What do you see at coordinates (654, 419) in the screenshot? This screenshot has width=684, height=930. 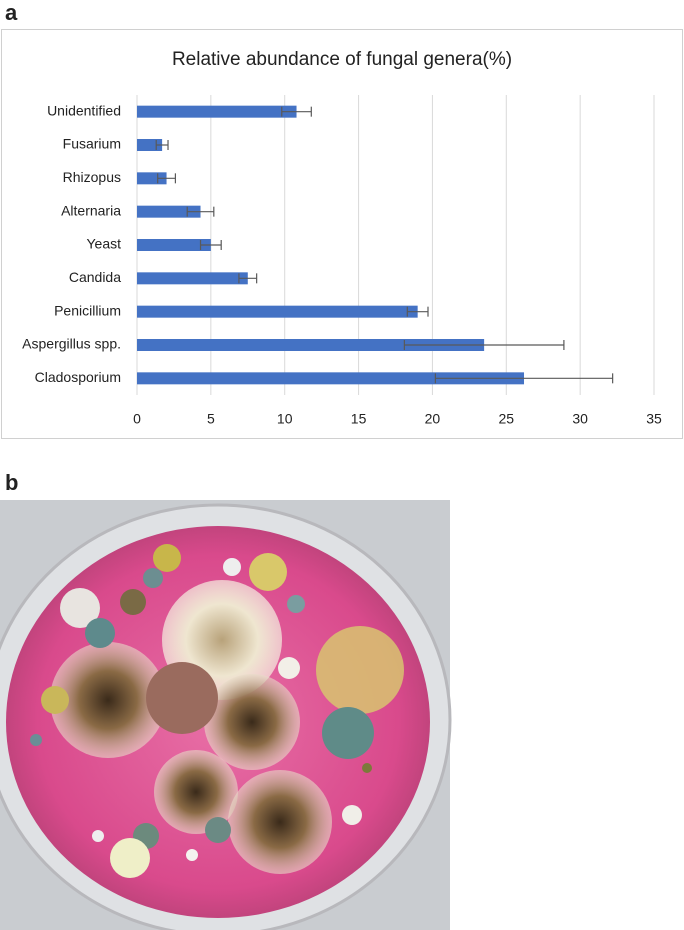 I see `x-tick-label: 35` at bounding box center [654, 419].